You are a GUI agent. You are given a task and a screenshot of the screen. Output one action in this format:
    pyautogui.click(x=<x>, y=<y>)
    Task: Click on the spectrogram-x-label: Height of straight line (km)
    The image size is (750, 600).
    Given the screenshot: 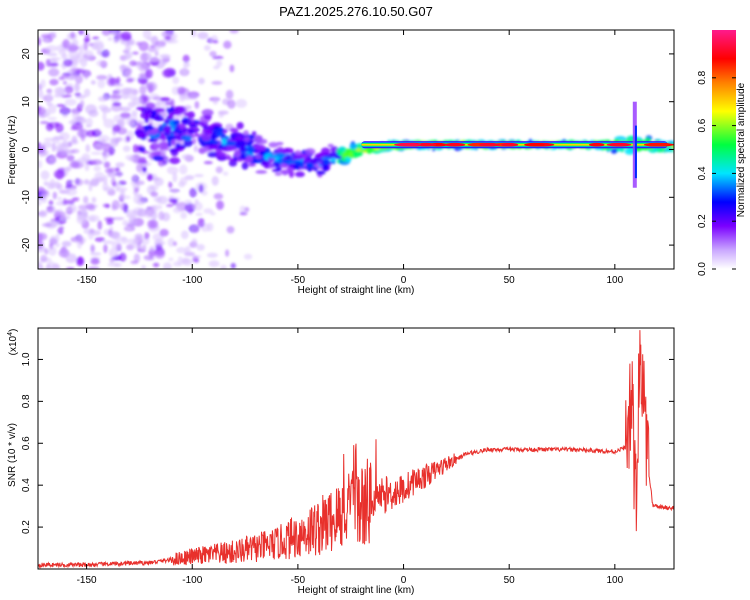 What is the action you would take?
    pyautogui.click(x=356, y=290)
    